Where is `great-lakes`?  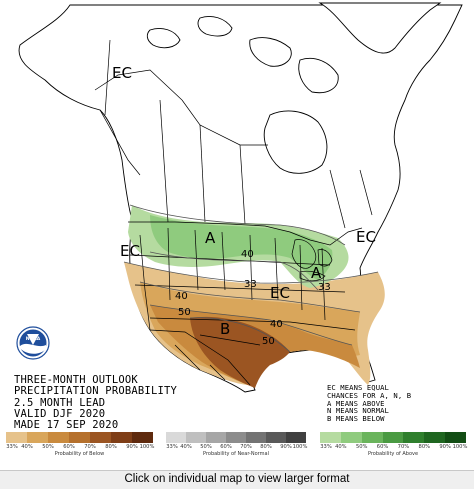
great-lakes is located at coordinates (312, 260).